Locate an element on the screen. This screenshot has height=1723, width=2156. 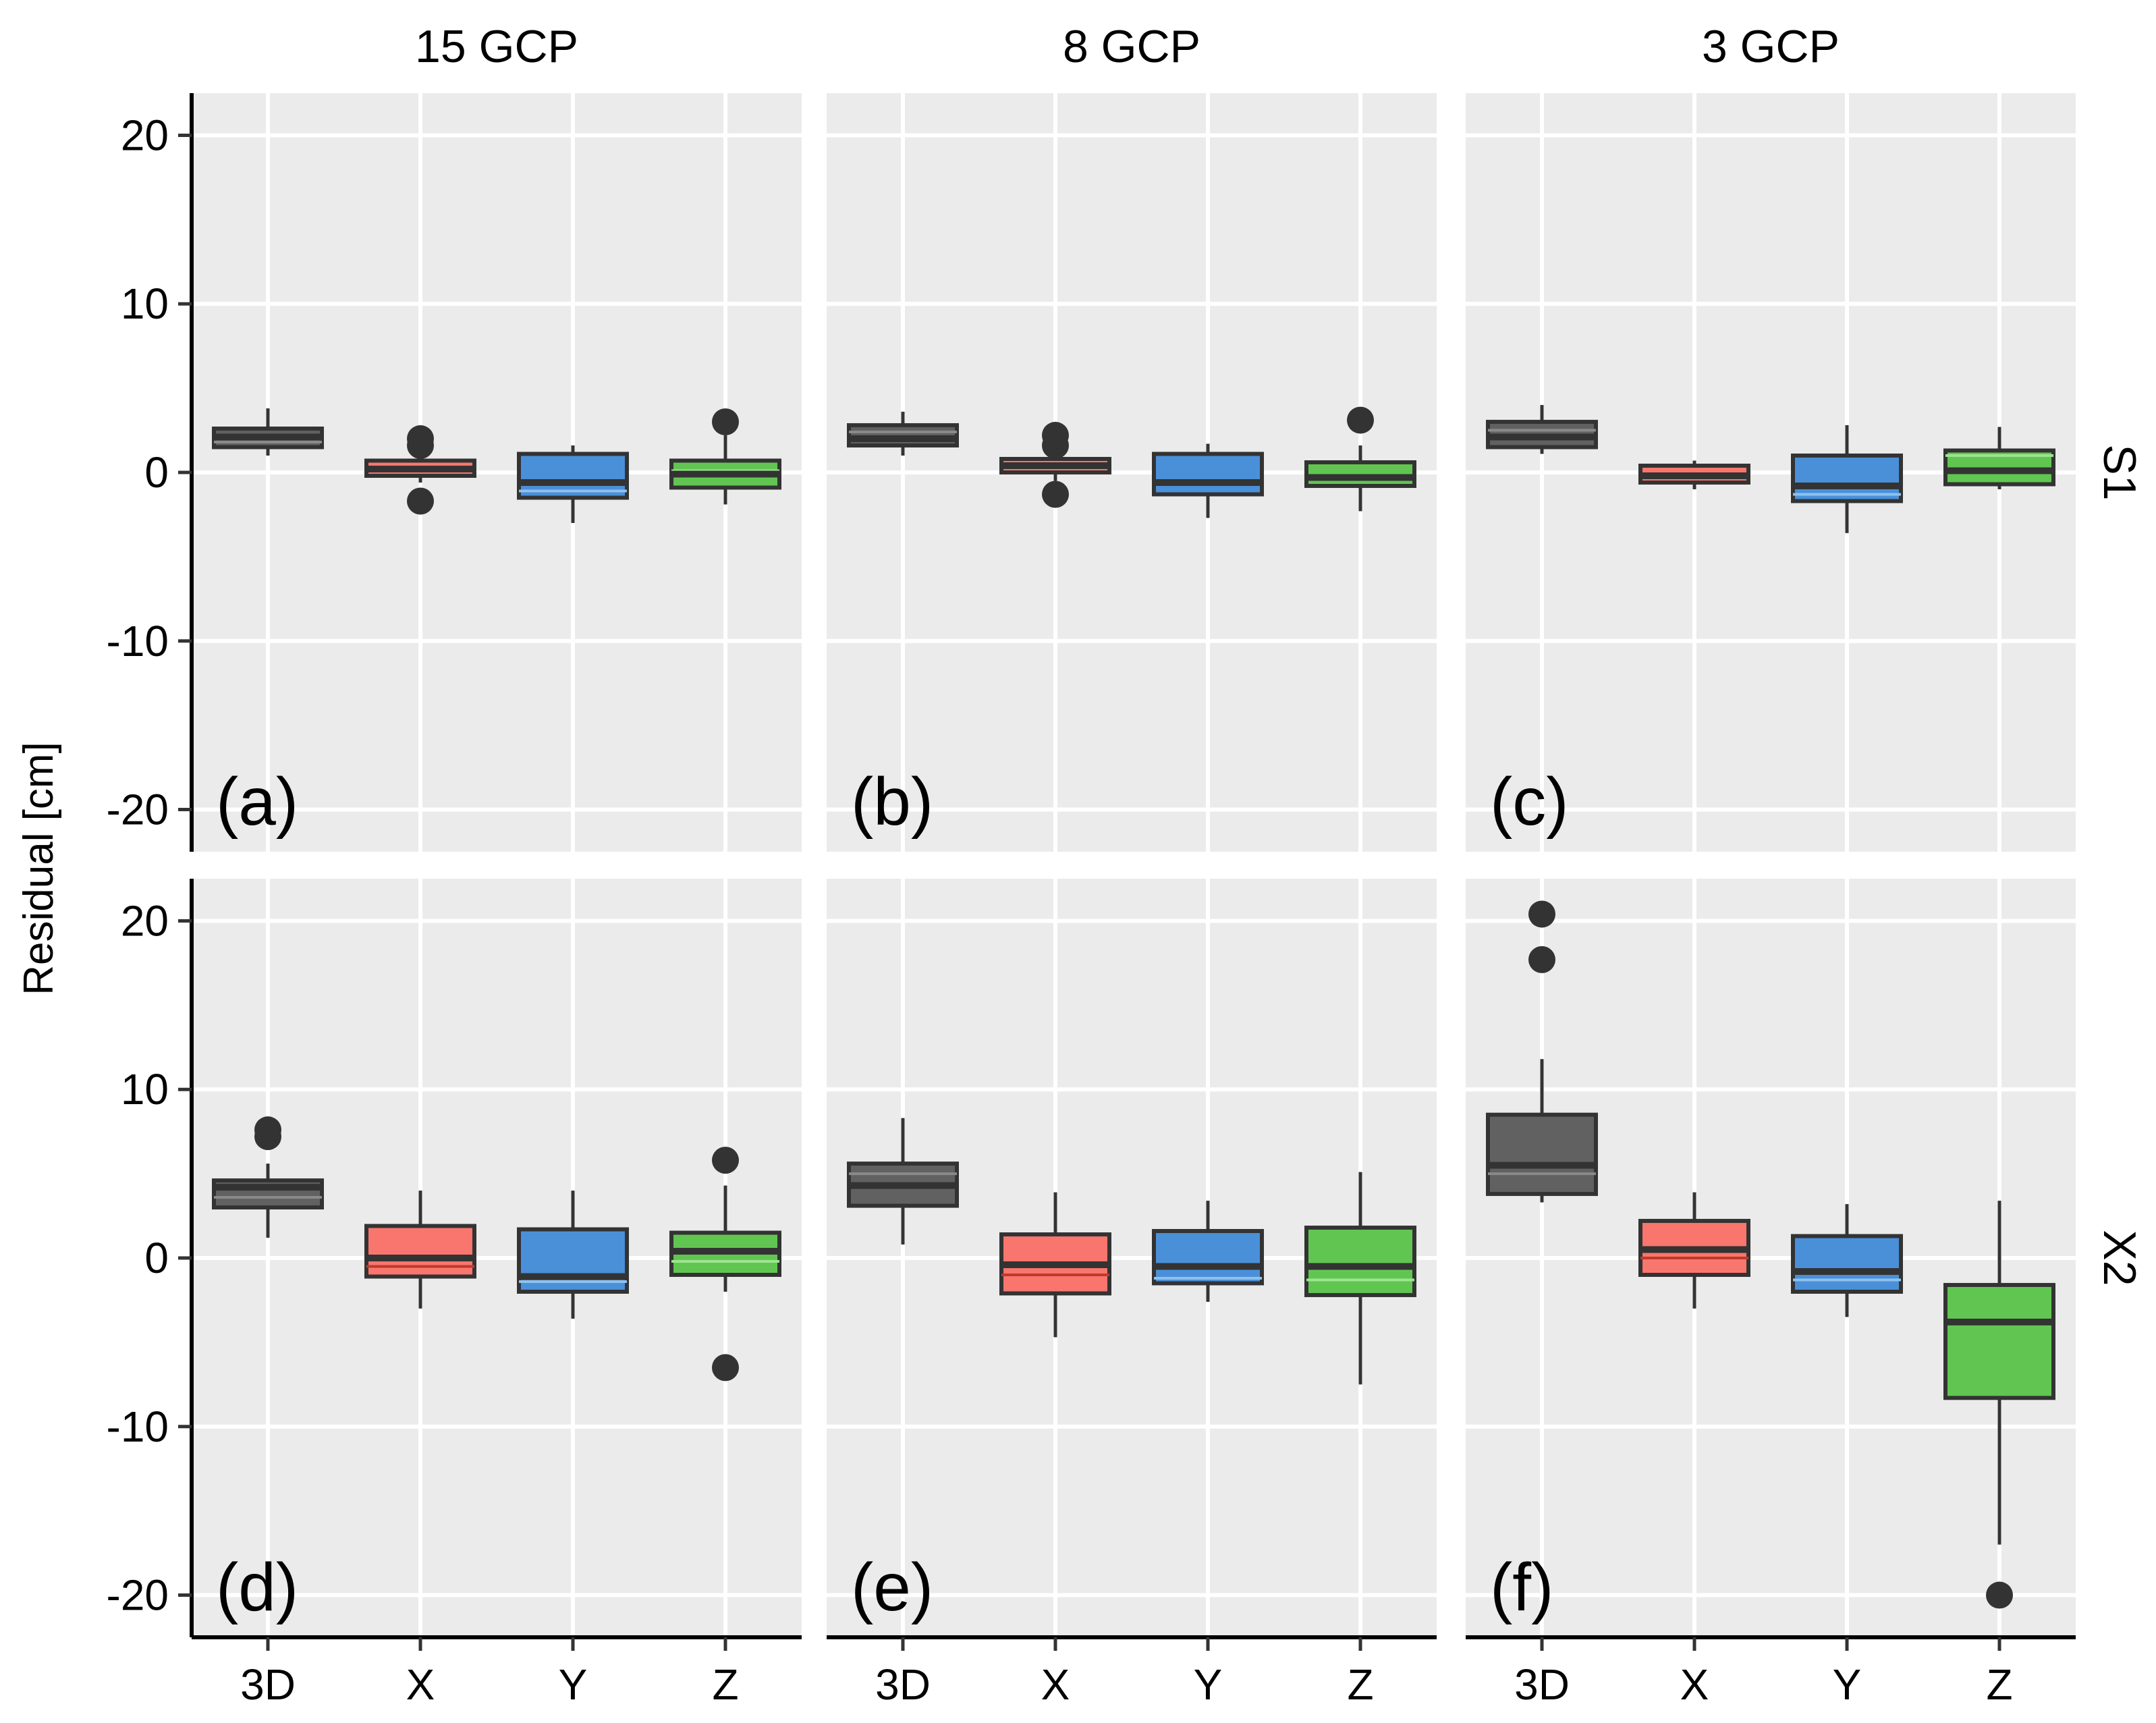
box-x is located at coordinates (420, 1251).